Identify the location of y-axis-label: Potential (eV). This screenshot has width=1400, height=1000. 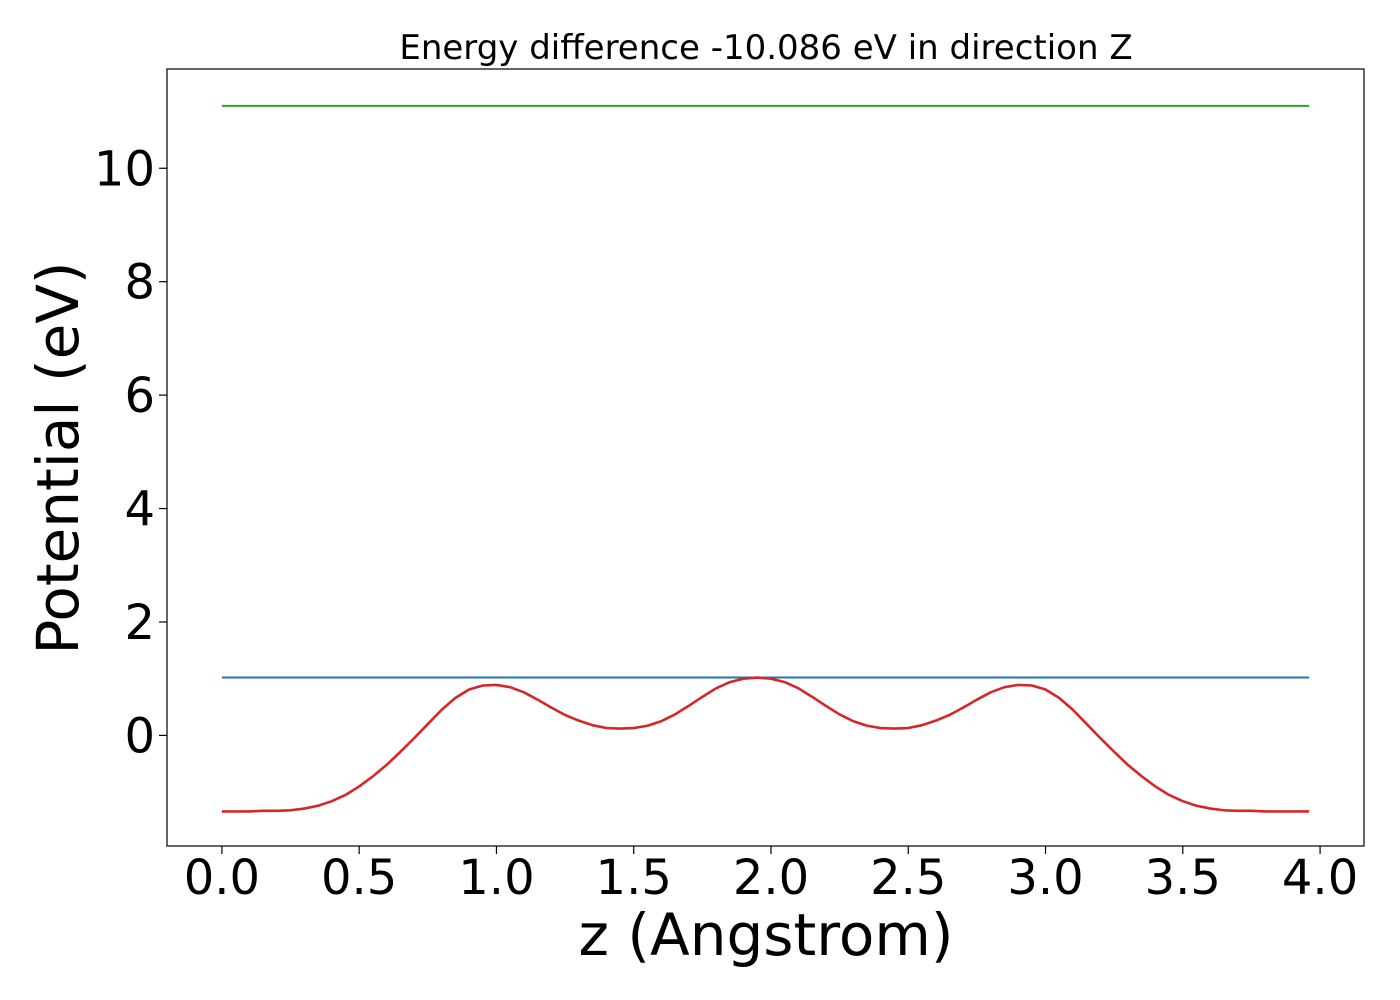
(58, 457).